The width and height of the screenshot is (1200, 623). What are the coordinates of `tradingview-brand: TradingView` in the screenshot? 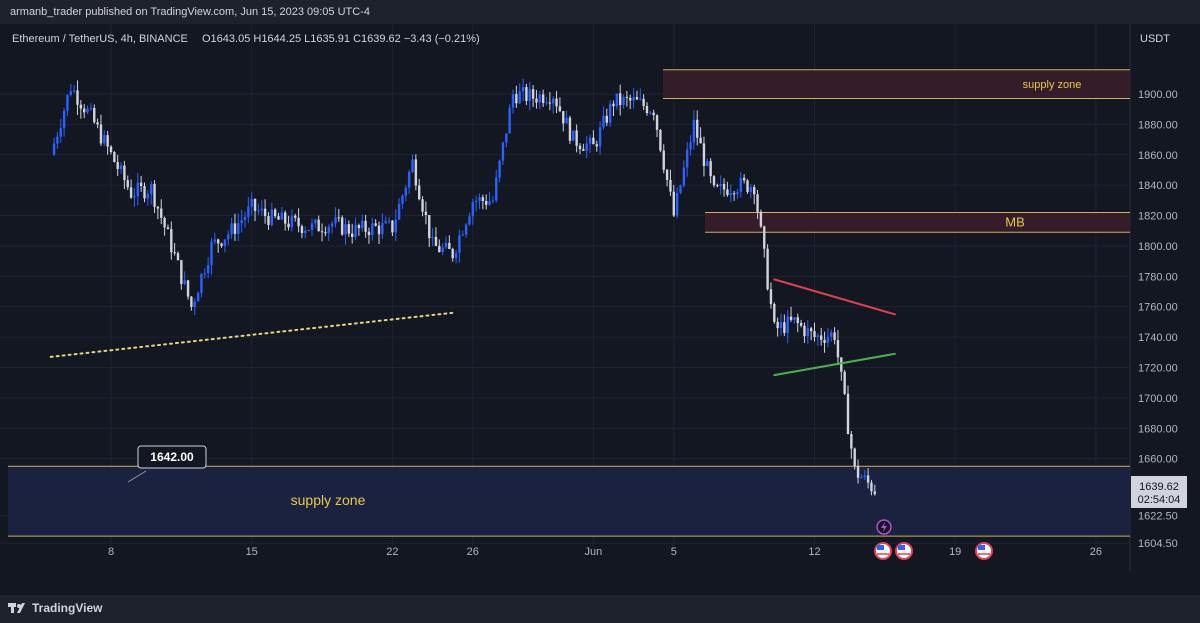 It's located at (55, 608).